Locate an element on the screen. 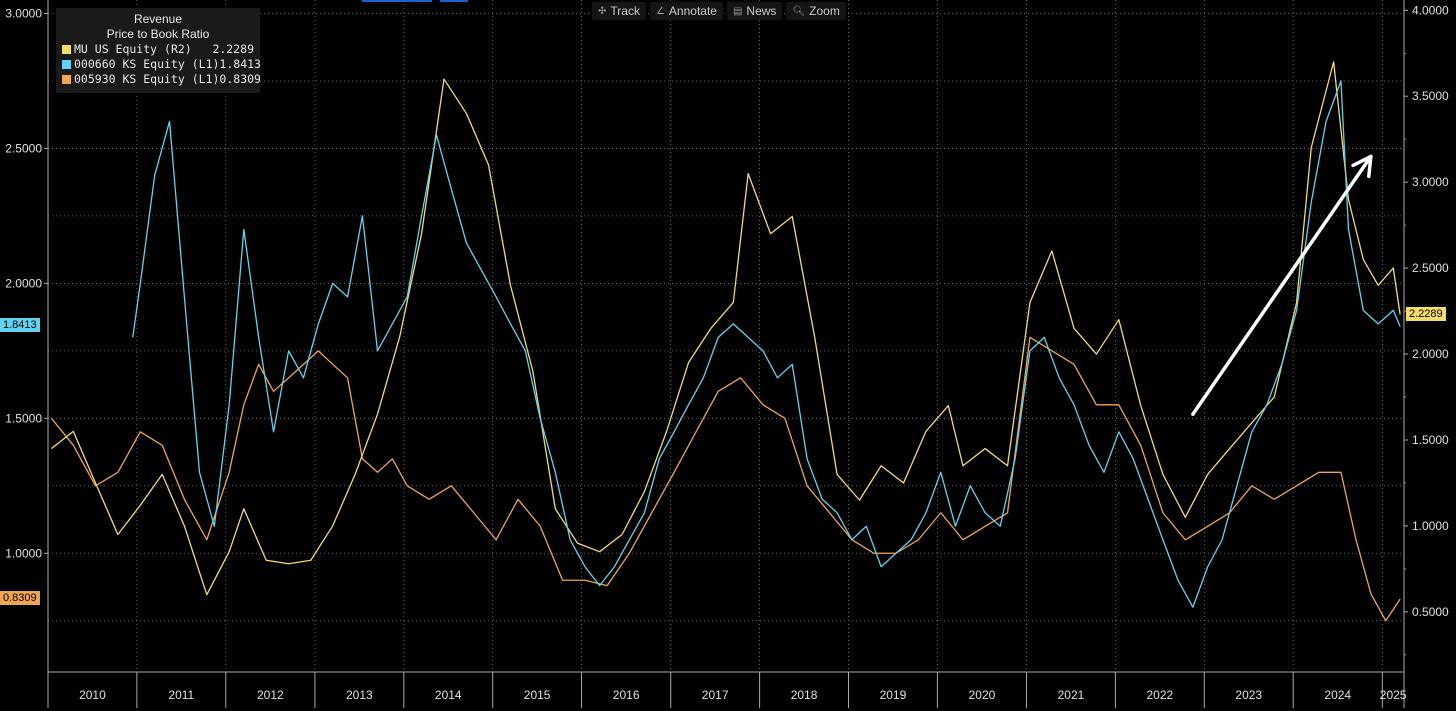  x-tick-label: 2021 is located at coordinates (1071, 695).